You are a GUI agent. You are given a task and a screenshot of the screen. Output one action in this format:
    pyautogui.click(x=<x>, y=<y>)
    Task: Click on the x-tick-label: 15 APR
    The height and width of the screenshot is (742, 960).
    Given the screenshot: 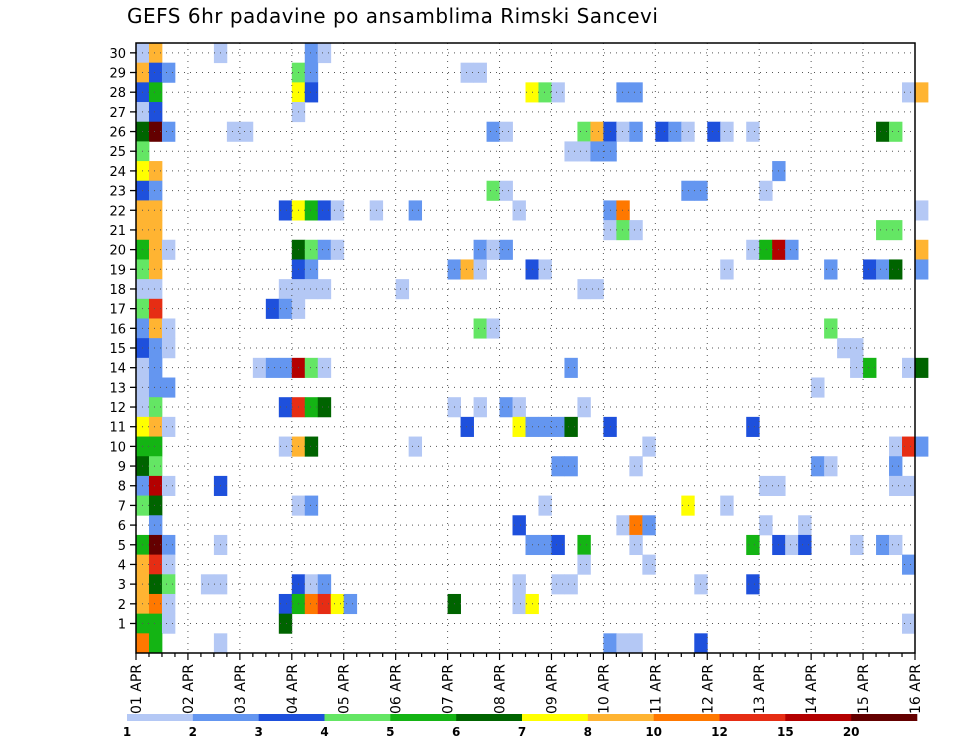 What is the action you would take?
    pyautogui.click(x=864, y=689)
    